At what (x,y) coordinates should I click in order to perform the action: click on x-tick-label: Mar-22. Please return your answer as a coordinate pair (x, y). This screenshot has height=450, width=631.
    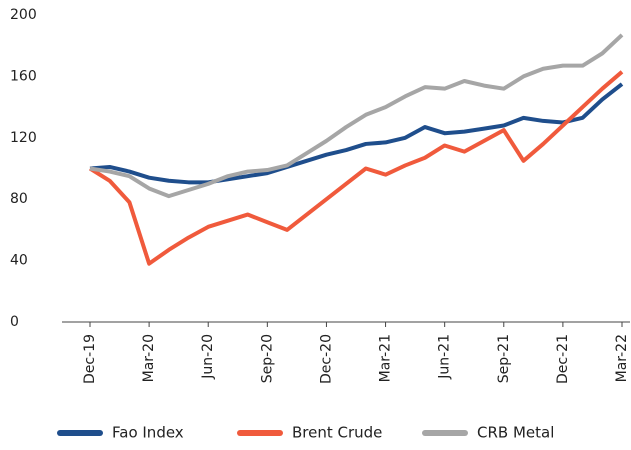
    Looking at the image, I should click on (622, 358).